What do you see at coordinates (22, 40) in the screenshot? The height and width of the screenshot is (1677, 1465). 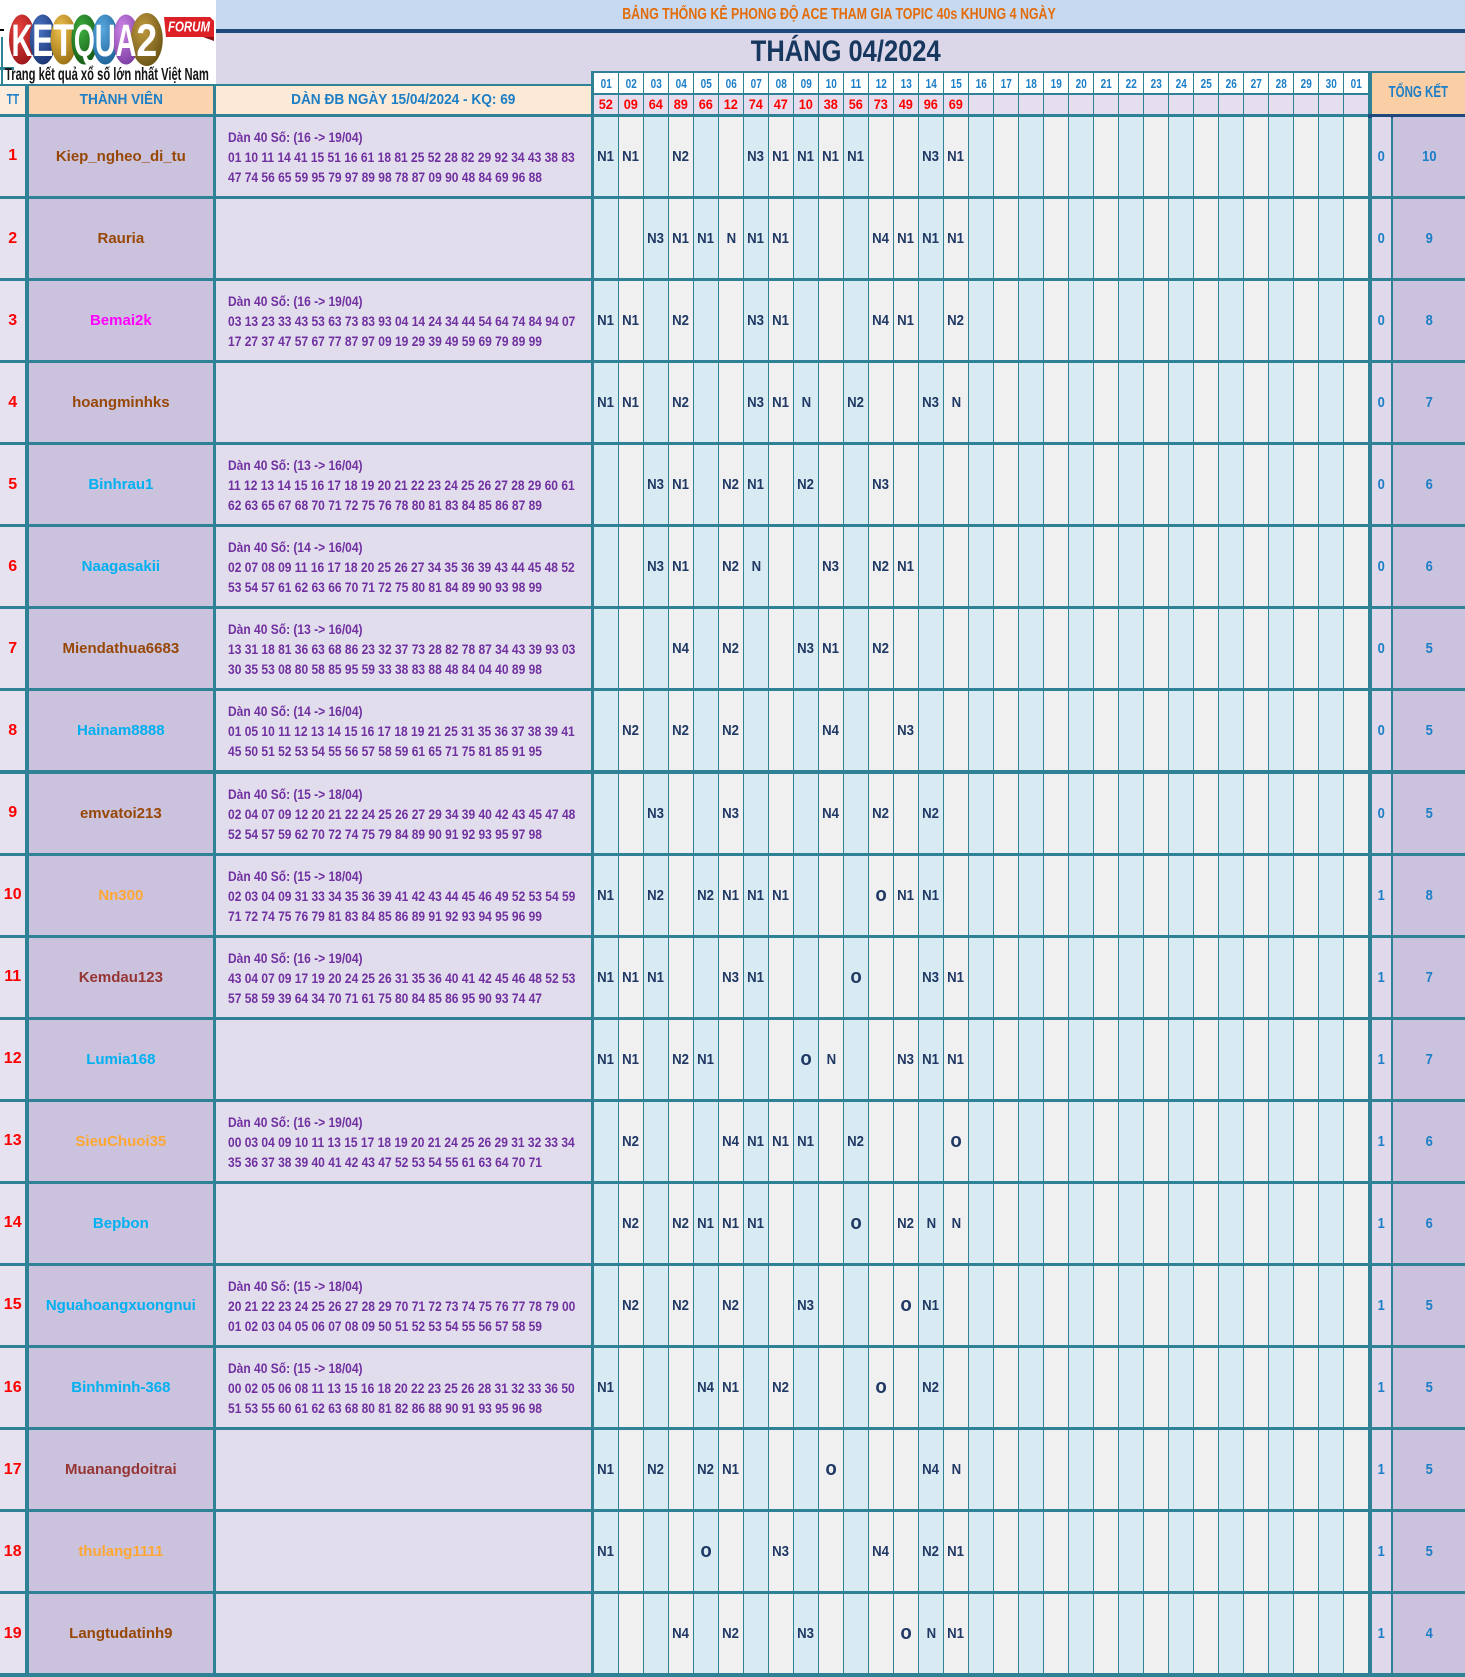 I see `svg-text: K` at bounding box center [22, 40].